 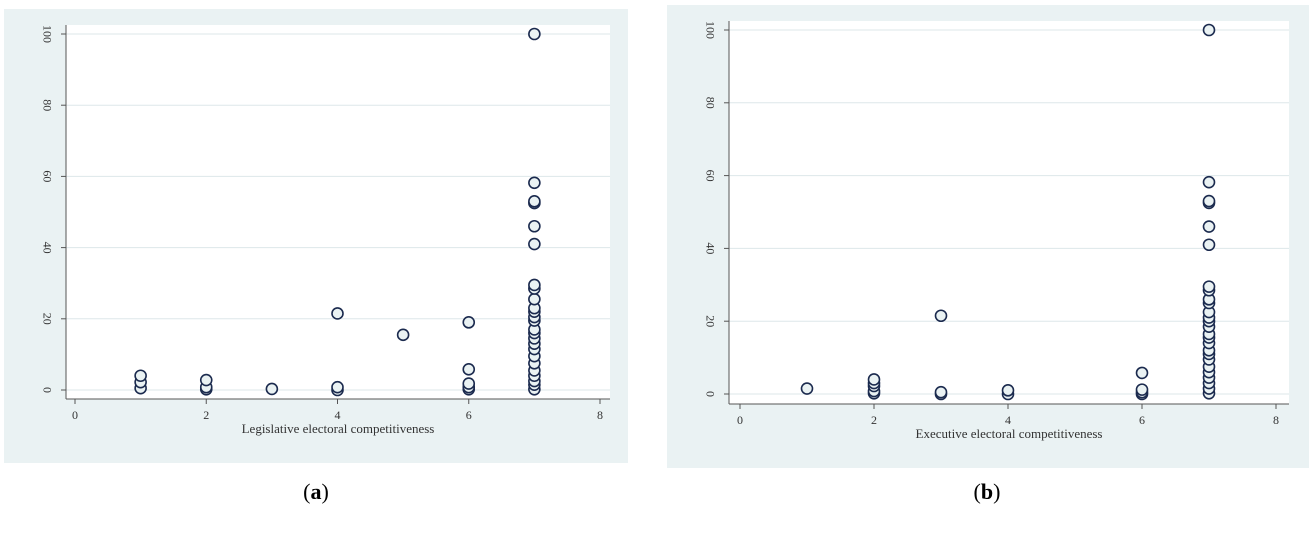 What do you see at coordinates (1009, 433) in the screenshot?
I see `x-axis-label: Executive electoral competitiveness` at bounding box center [1009, 433].